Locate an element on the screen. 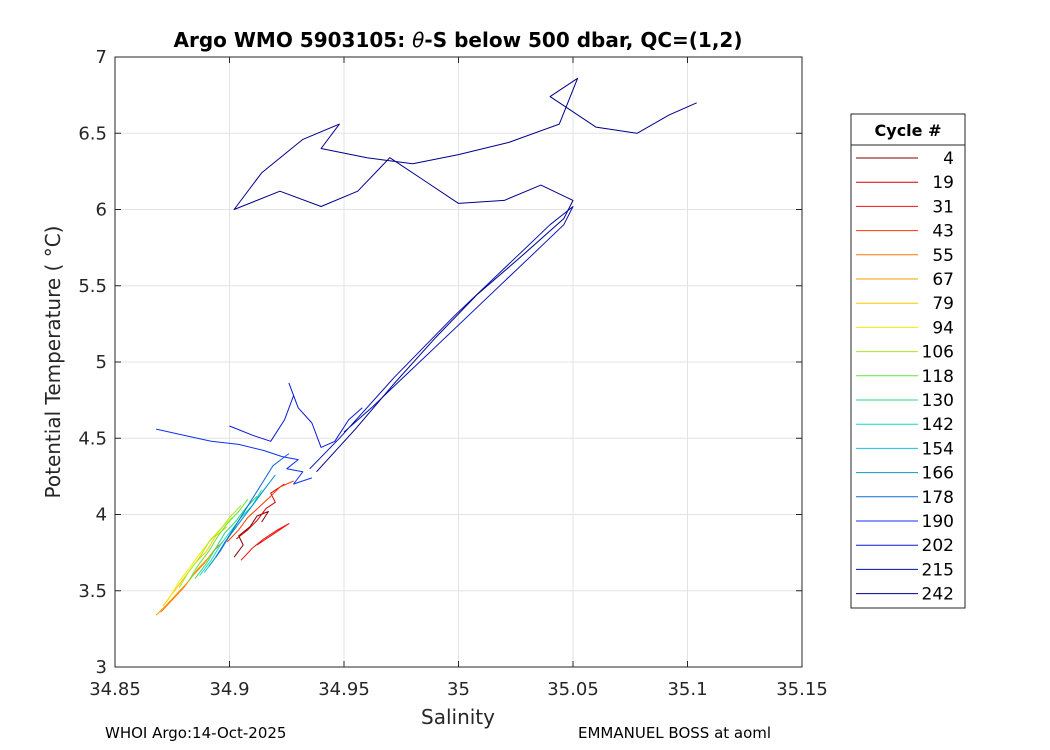  legend-label-cycle-118: 118 is located at coordinates (938, 377).